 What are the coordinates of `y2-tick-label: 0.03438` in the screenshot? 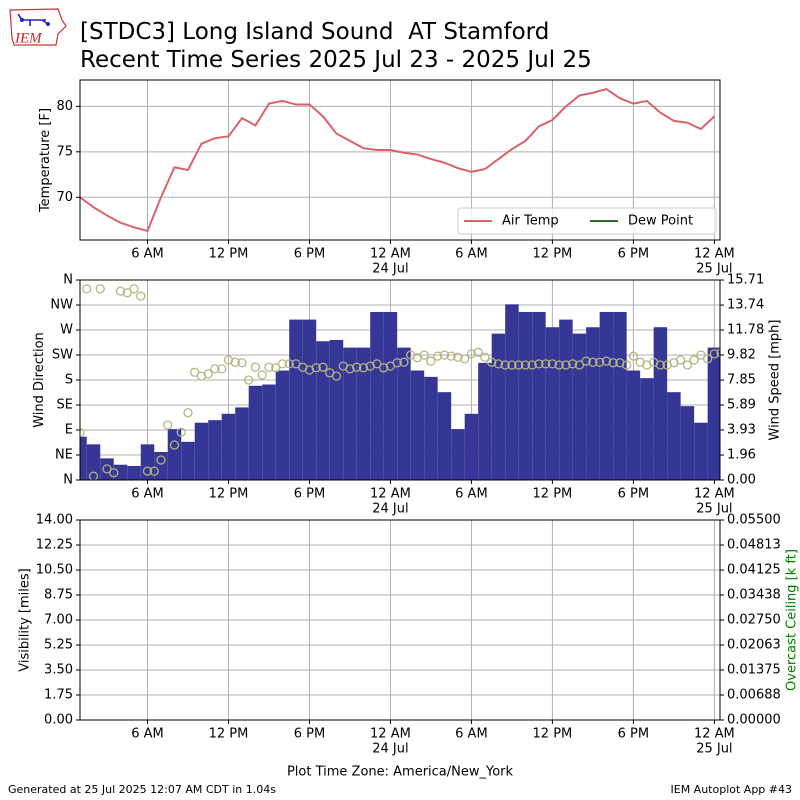 It's located at (754, 595).